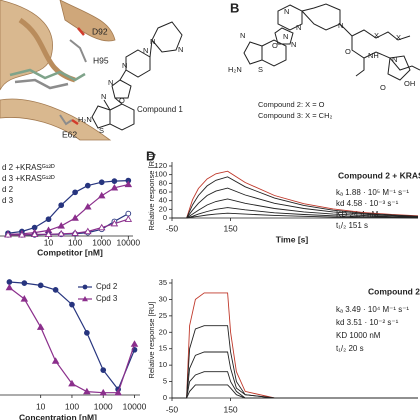  What do you see at coordinates (398, 37) in the screenshot?
I see `atom-label: X` at bounding box center [398, 37].